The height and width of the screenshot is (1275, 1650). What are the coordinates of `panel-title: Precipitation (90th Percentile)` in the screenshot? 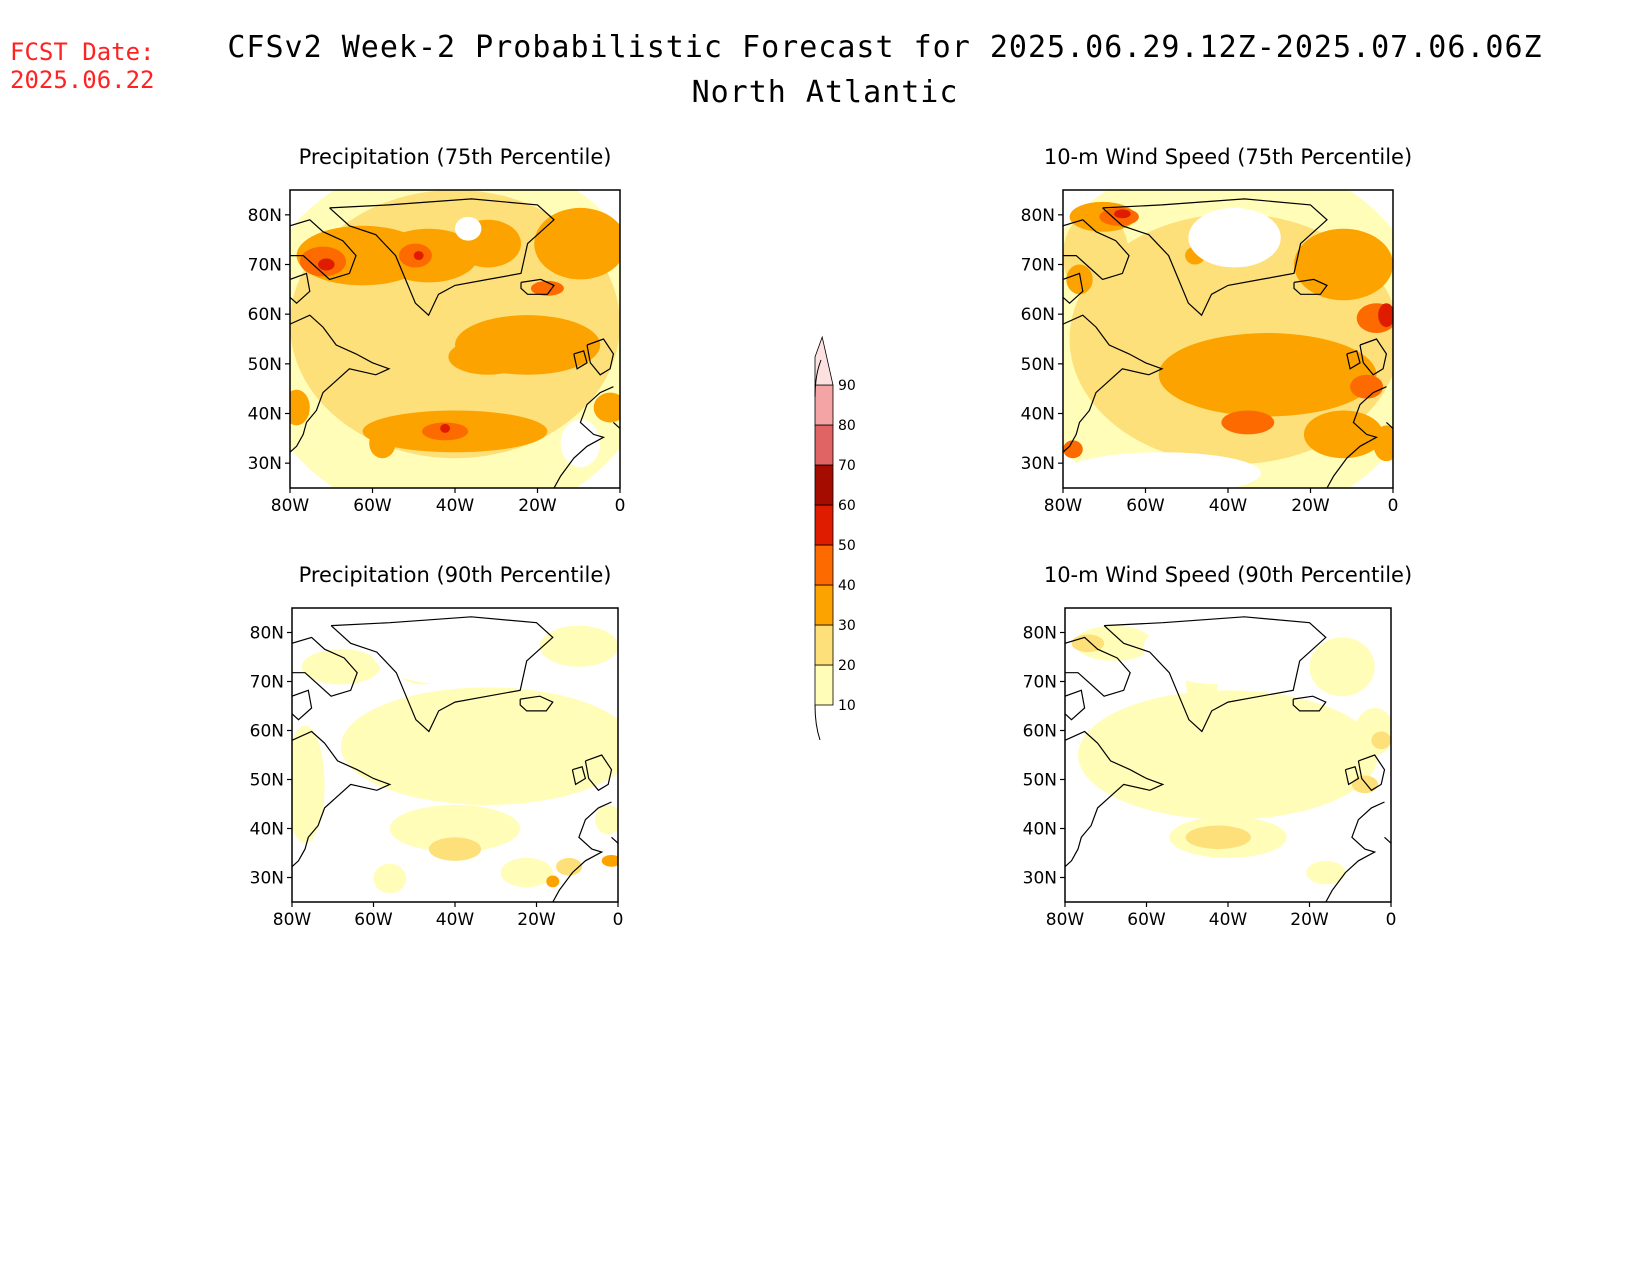 It's located at (455, 575).